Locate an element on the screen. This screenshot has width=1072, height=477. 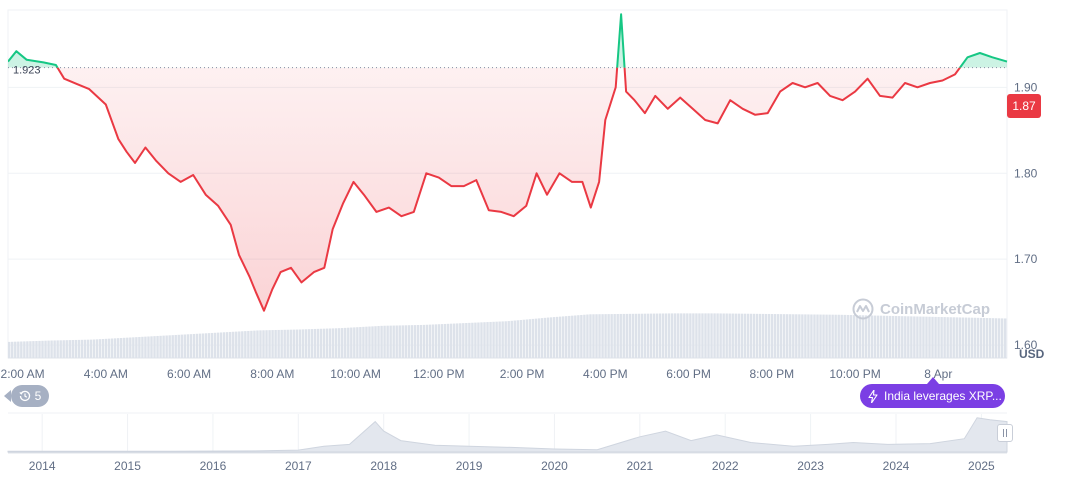
x-tick-label: 4:00 PM is located at coordinates (605, 374).